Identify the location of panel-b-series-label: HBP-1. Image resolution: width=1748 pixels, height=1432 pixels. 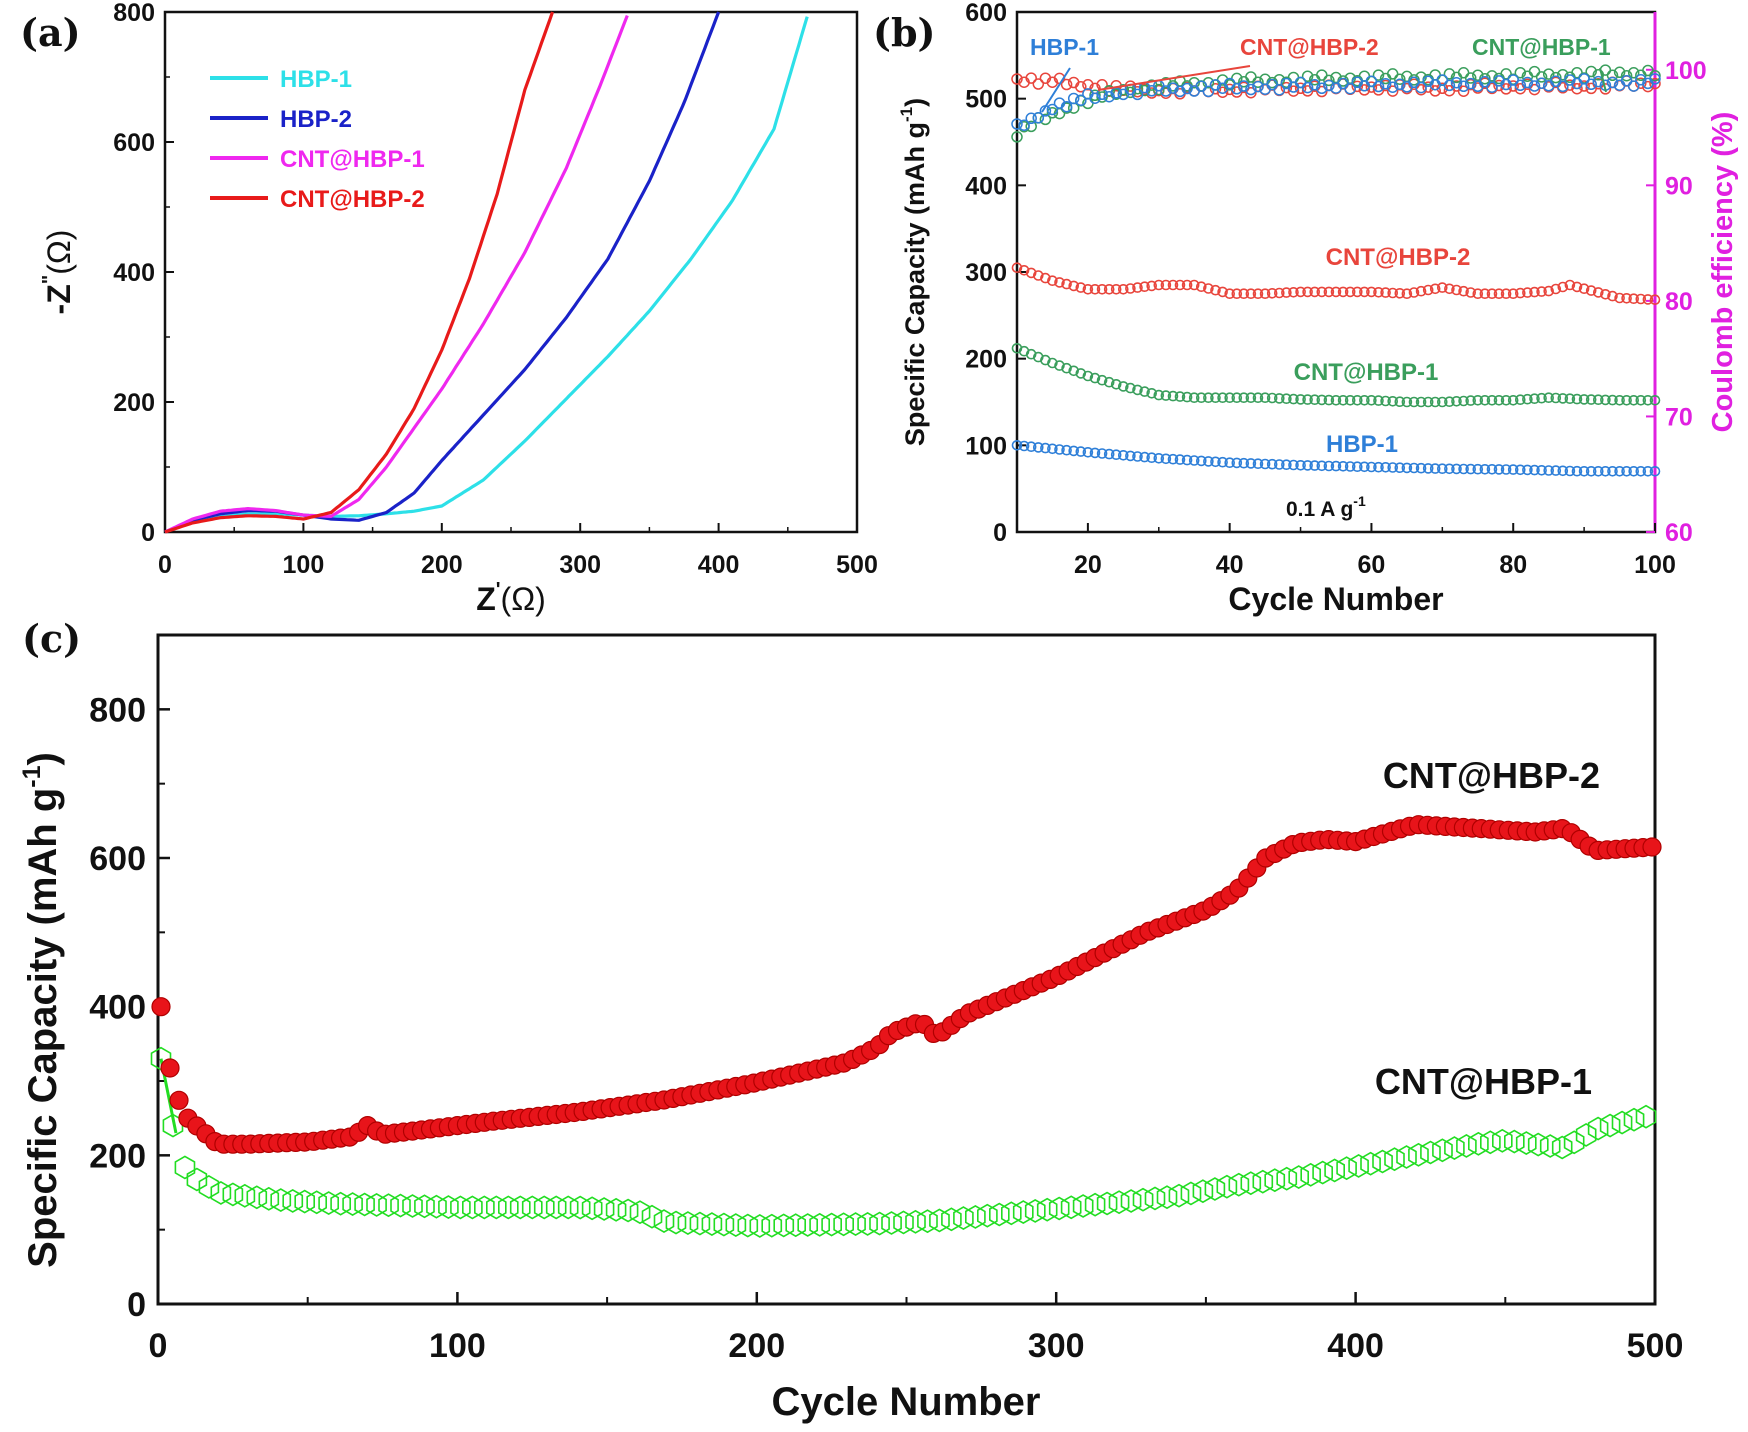
(1362, 444).